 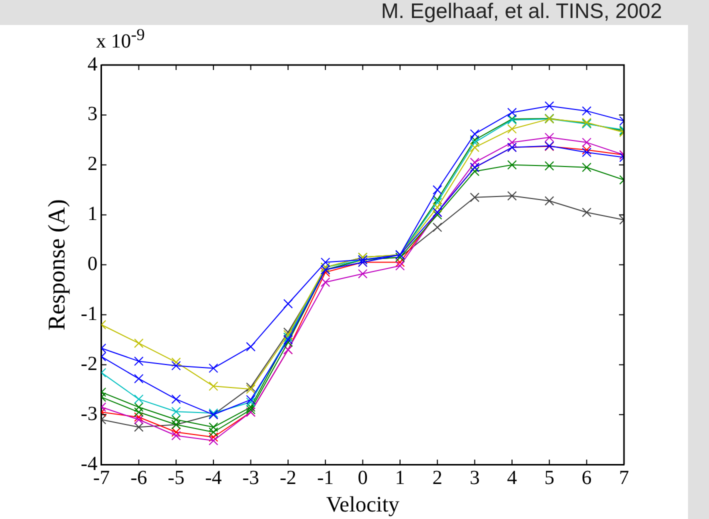 What do you see at coordinates (363, 504) in the screenshot?
I see `x-axis-title: Velocity` at bounding box center [363, 504].